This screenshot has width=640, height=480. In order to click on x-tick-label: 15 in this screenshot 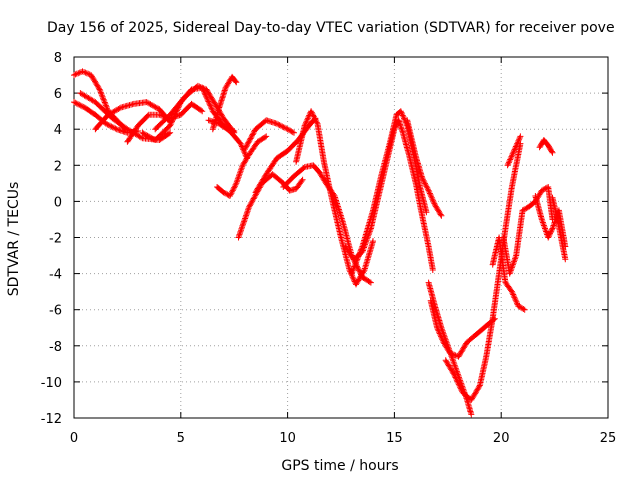, I will do `click(394, 438)`.